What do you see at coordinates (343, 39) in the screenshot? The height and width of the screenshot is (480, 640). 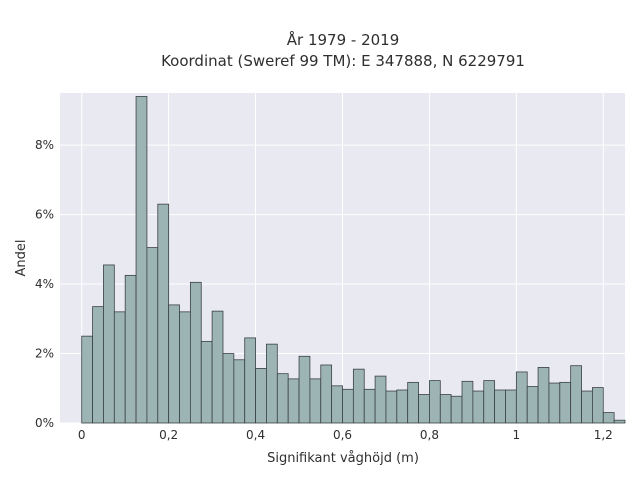 I see `chart-title: År 1979 - 2019` at bounding box center [343, 39].